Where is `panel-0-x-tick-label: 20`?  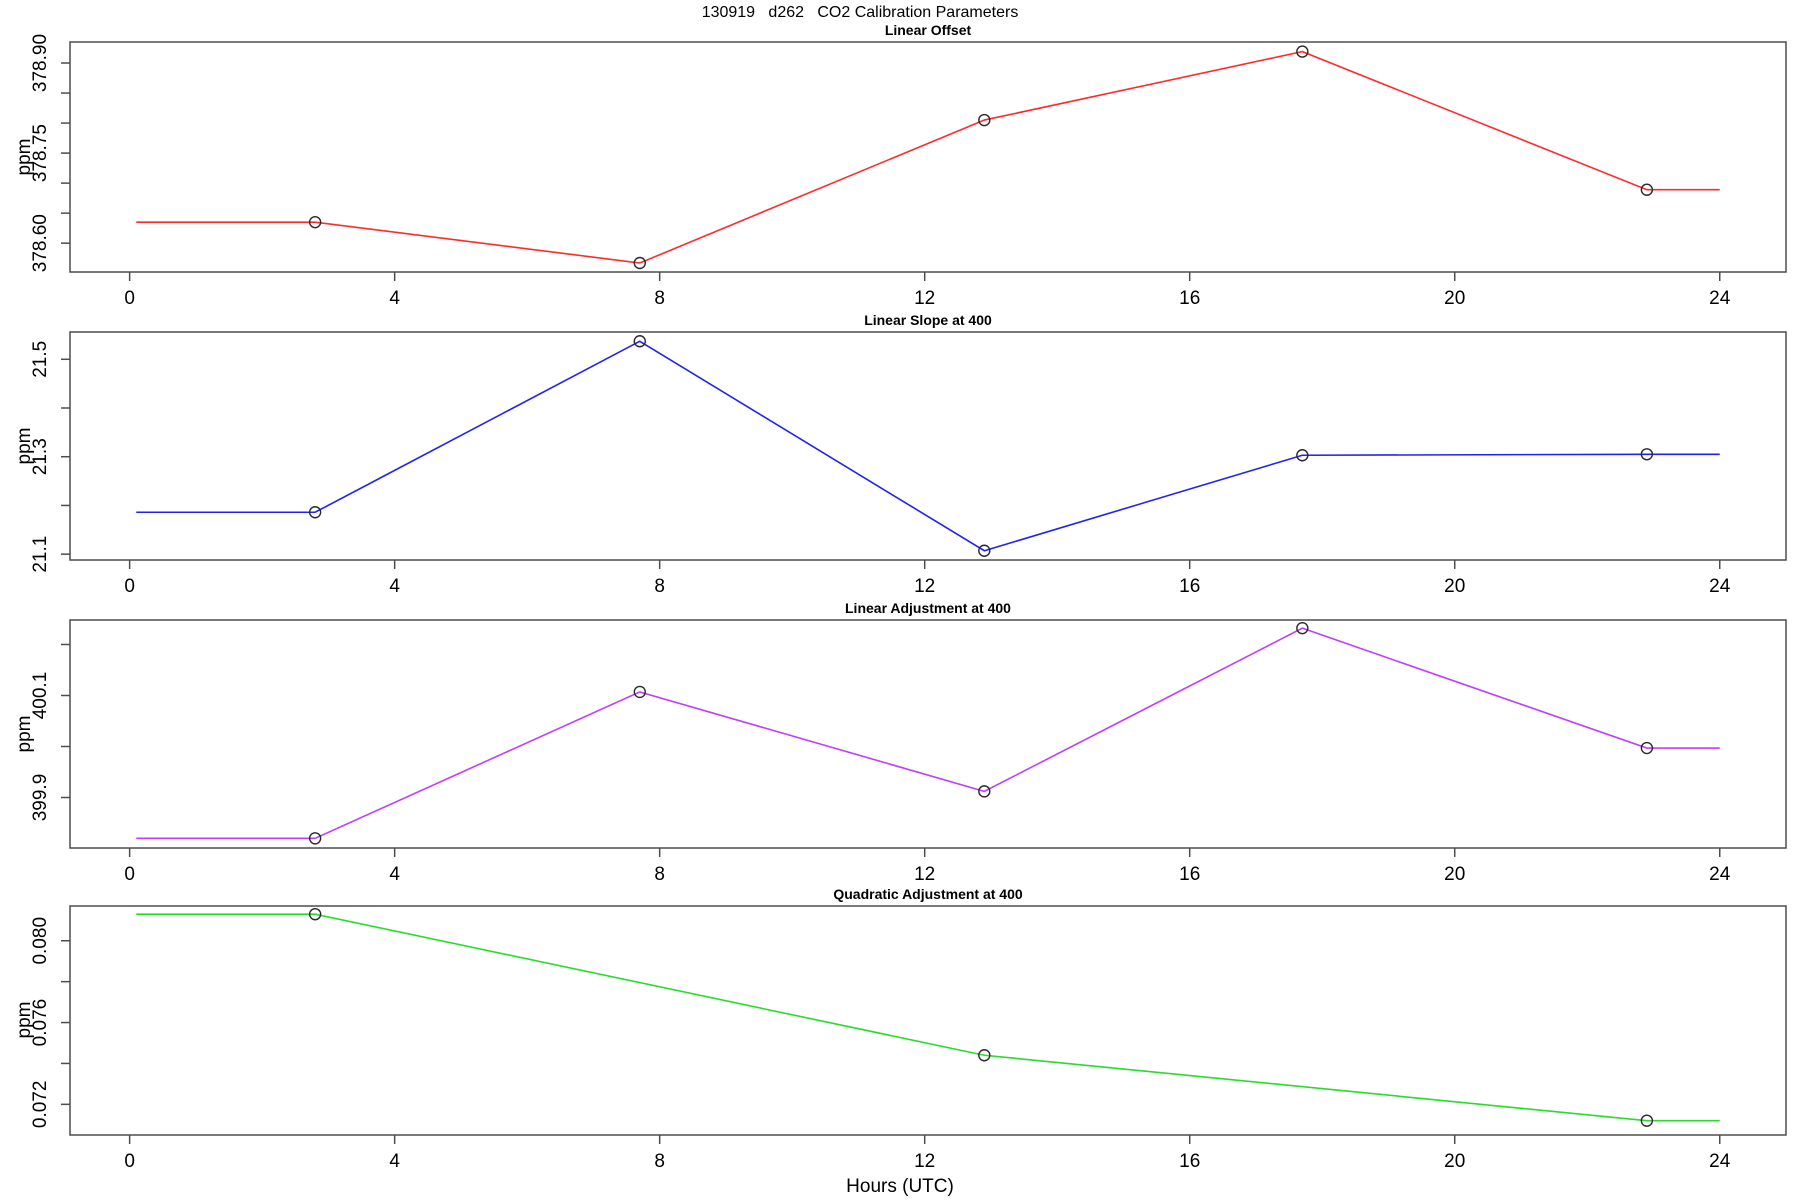
panel-0-x-tick-label: 20 is located at coordinates (1454, 298).